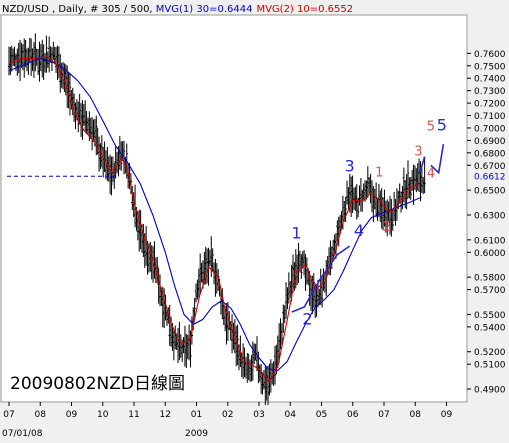 This screenshot has width=509, height=443. I want to click on y-tick-label: 0.4900, so click(490, 391).